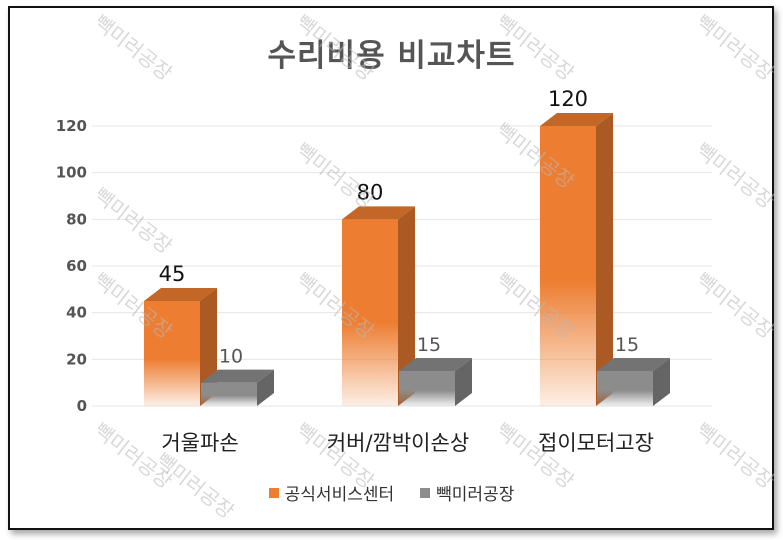  I want to click on y-tick-label-2: 40, so click(76, 313).